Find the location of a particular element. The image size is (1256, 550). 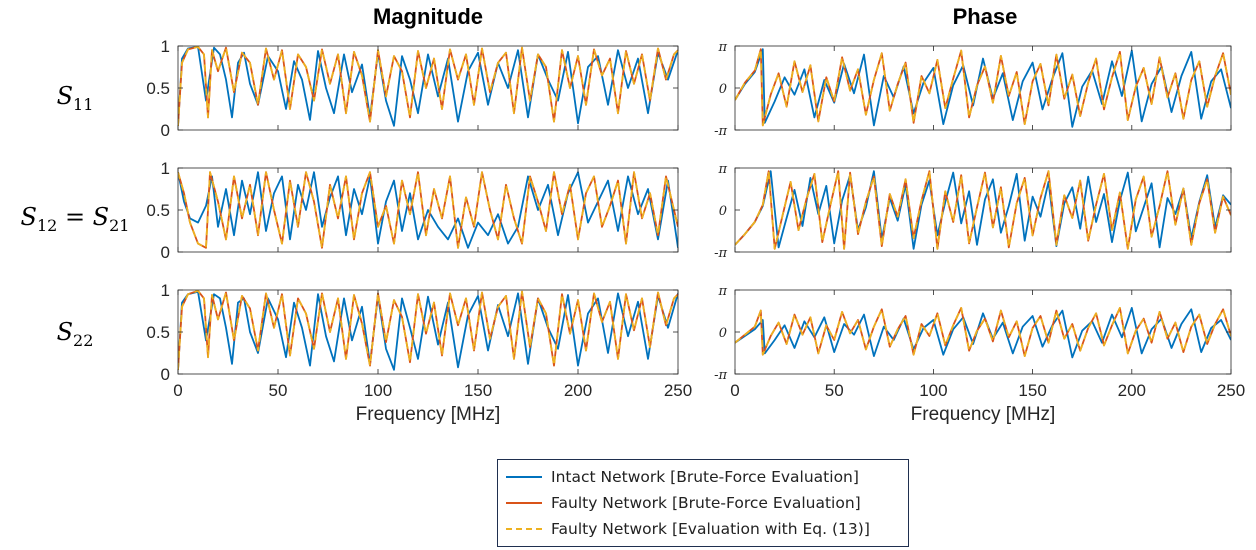

magnitude-column-title: Magnitude is located at coordinates (428, 16).